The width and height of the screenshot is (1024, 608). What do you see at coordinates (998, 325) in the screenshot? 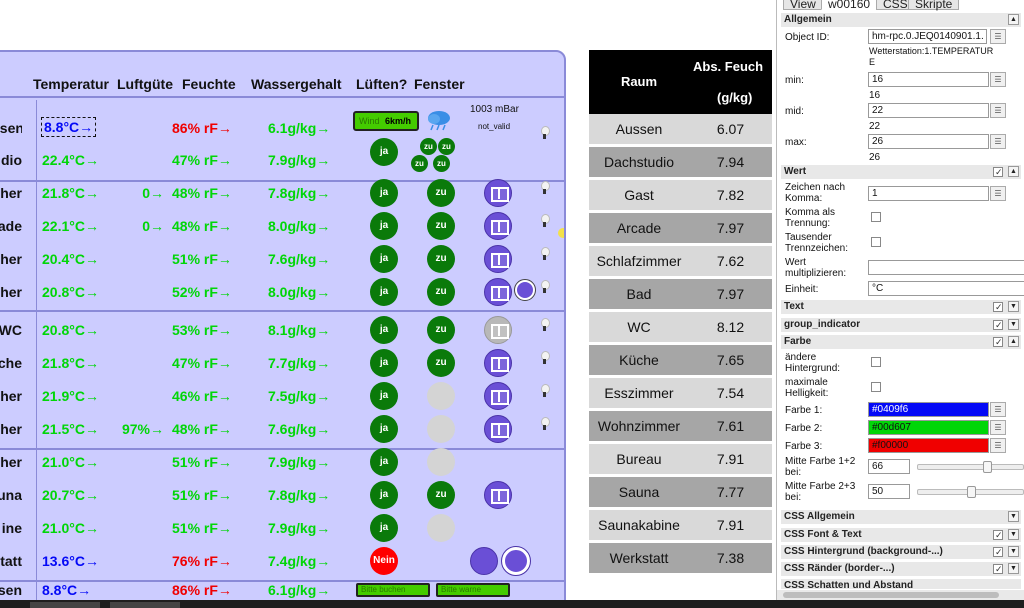
I see `section-group-checkbox` at bounding box center [998, 325].